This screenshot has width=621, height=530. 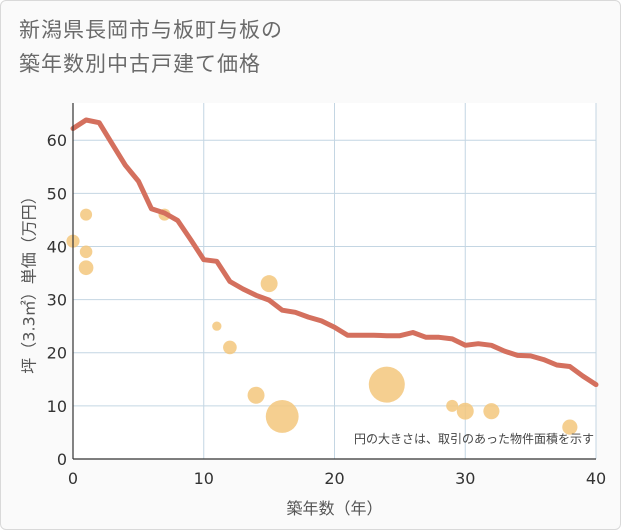 I want to click on y-tick-label: 30, so click(x=57, y=300).